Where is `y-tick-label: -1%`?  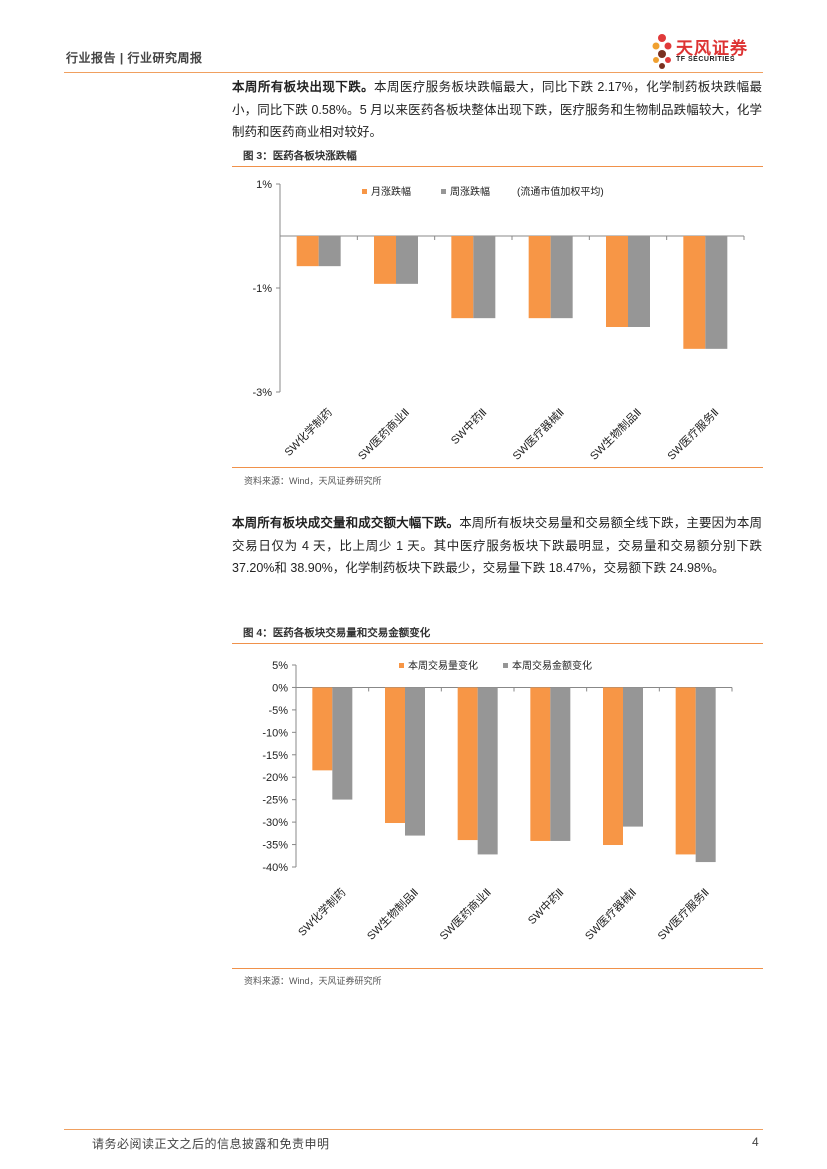 y-tick-label: -1% is located at coordinates (262, 289).